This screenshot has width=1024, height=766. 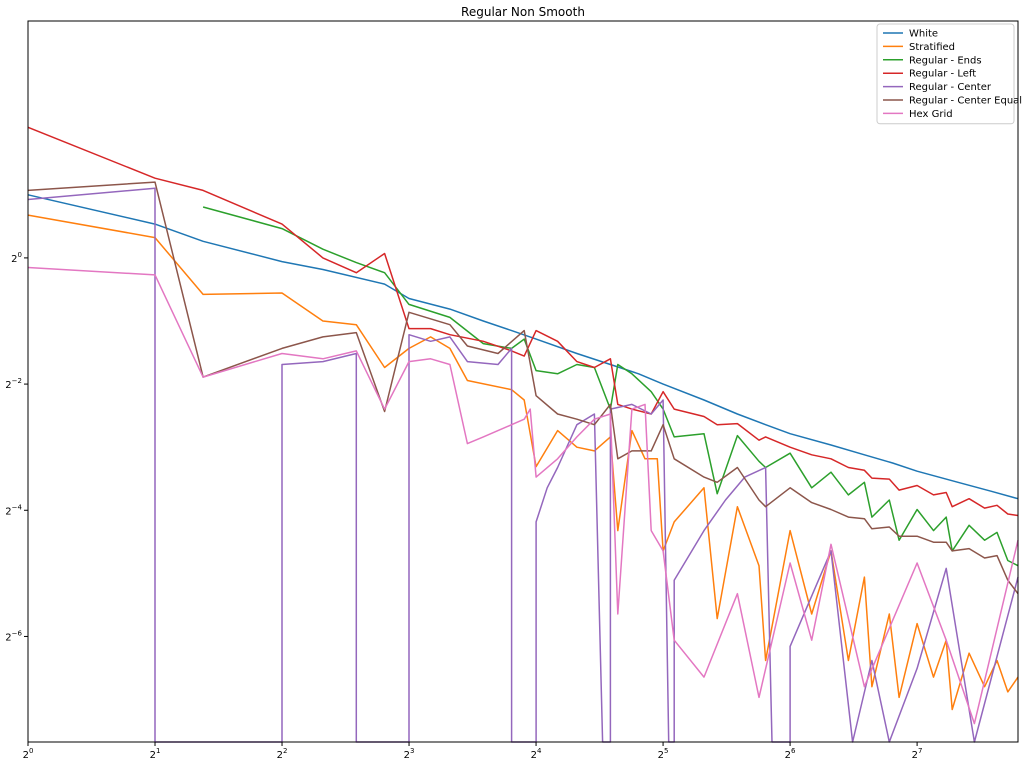 What do you see at coordinates (923, 34) in the screenshot?
I see `legend-label: White` at bounding box center [923, 34].